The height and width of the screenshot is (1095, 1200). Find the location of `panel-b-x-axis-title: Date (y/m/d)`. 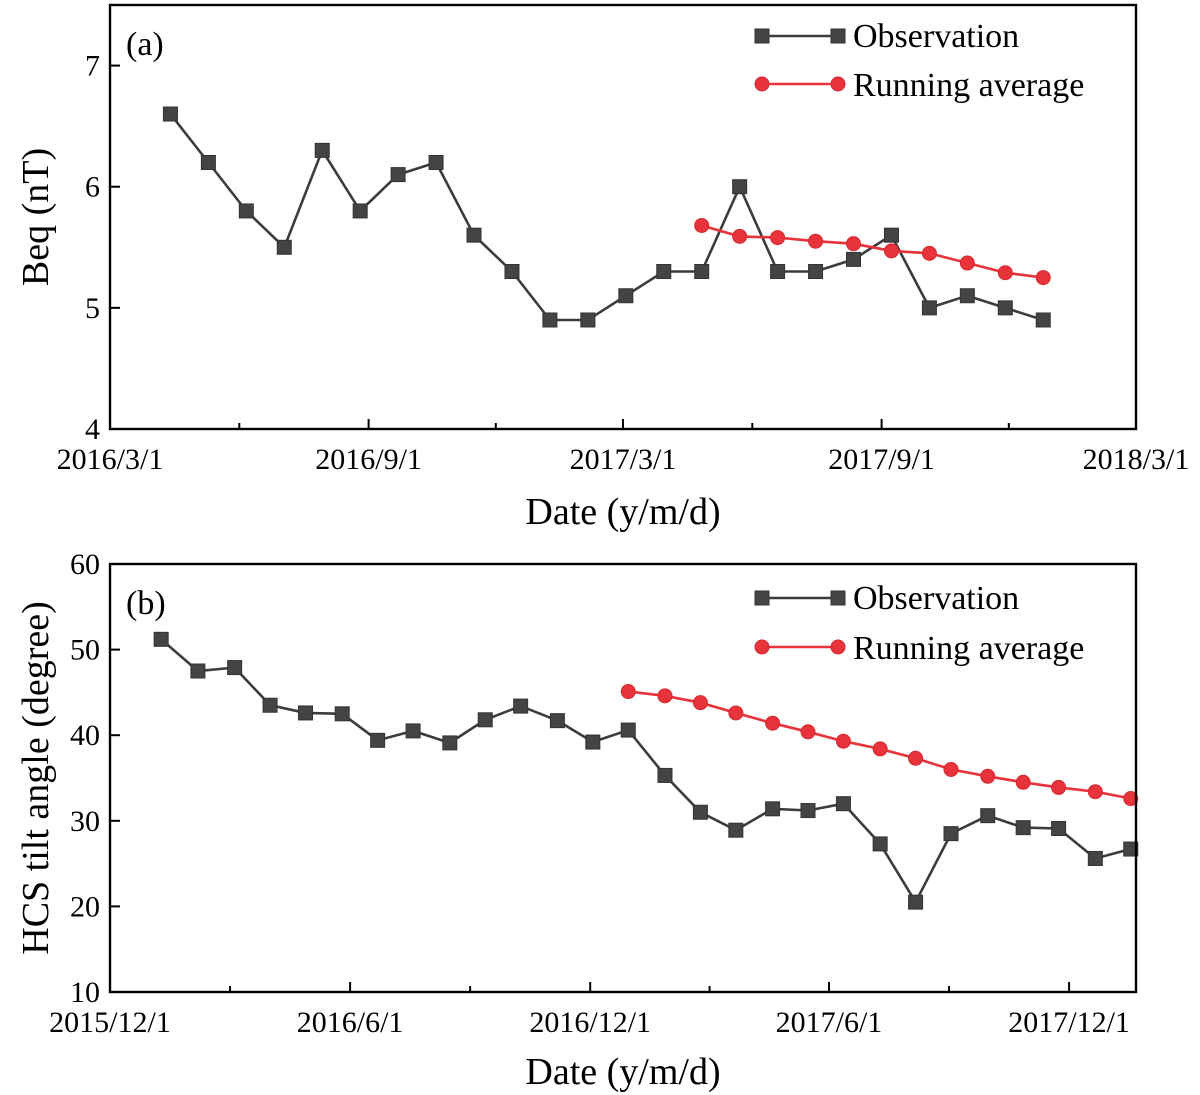

panel-b-x-axis-title: Date (y/m/d) is located at coordinates (622, 1072).